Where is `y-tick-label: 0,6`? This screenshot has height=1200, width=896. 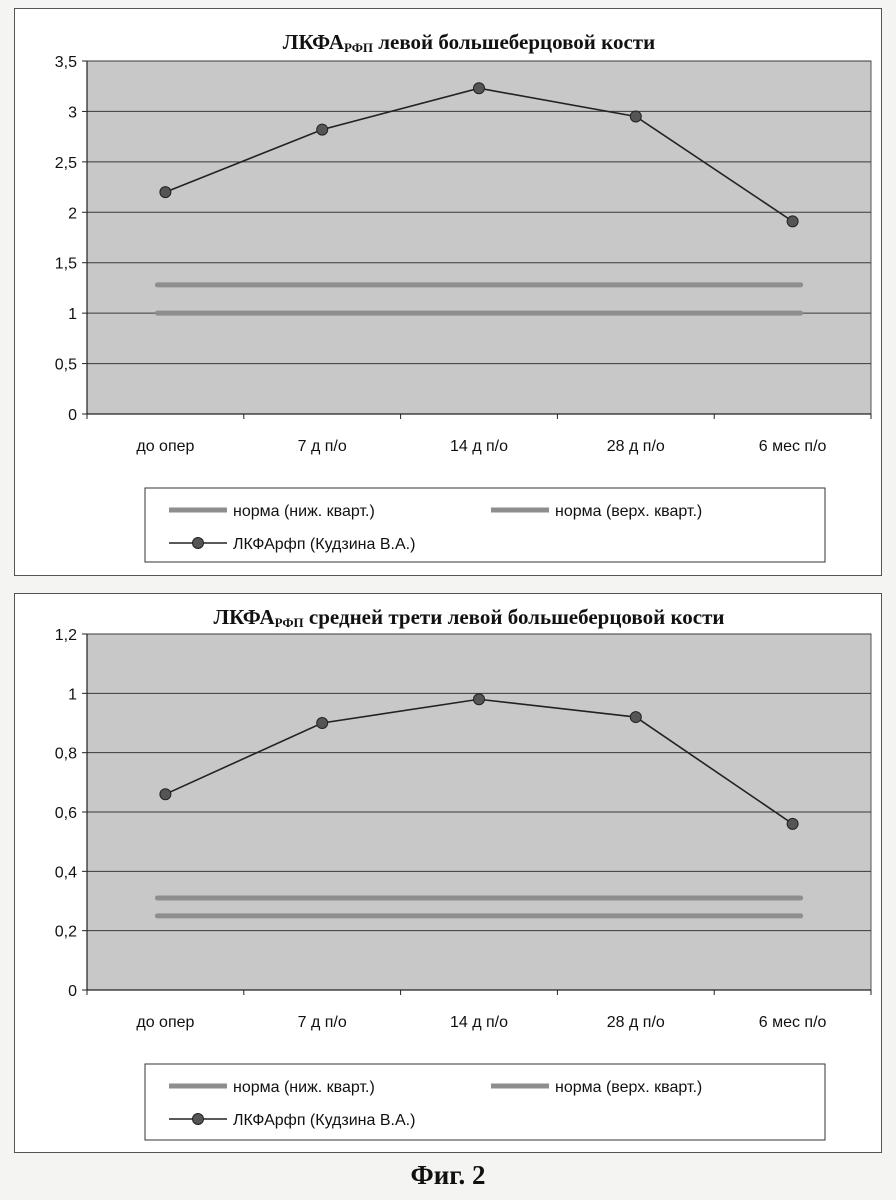 y-tick-label: 0,6 is located at coordinates (66, 813).